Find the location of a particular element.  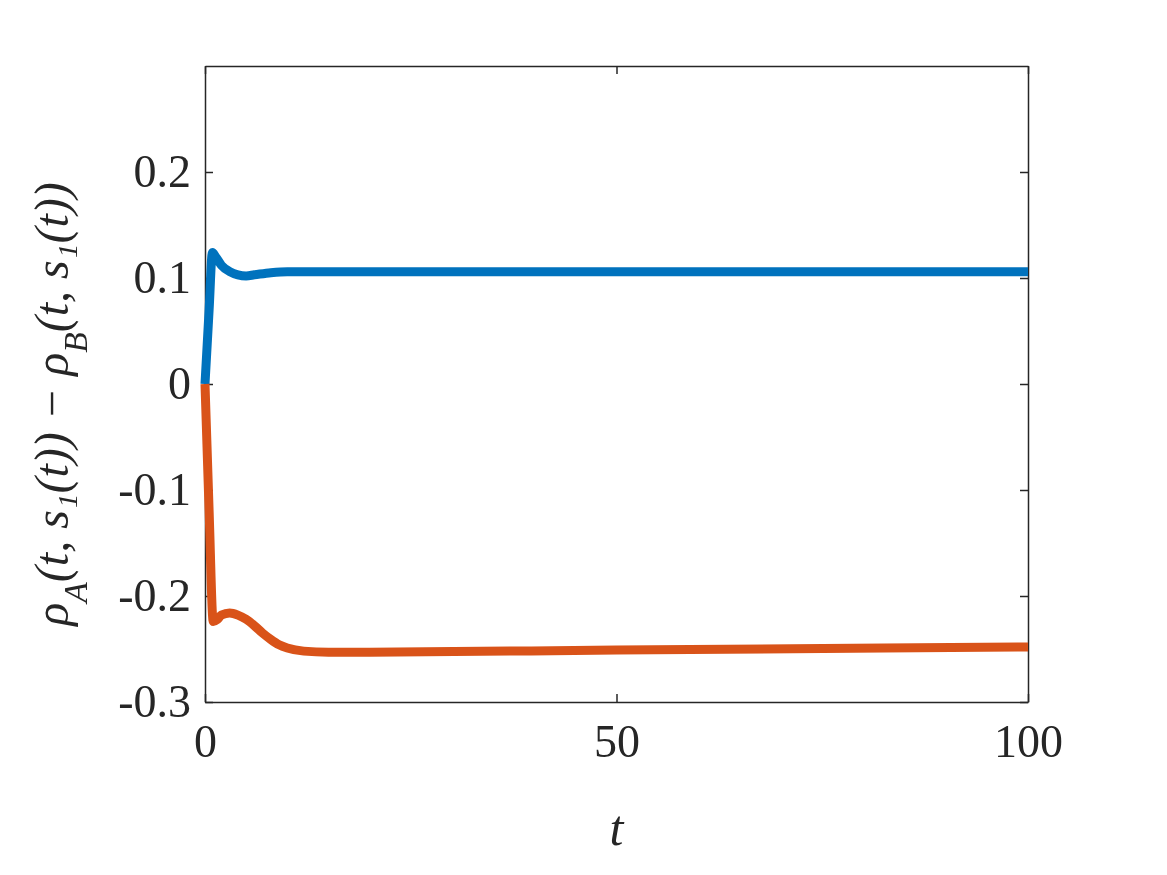

y-tick-label: -0.3 is located at coordinates (154, 702).